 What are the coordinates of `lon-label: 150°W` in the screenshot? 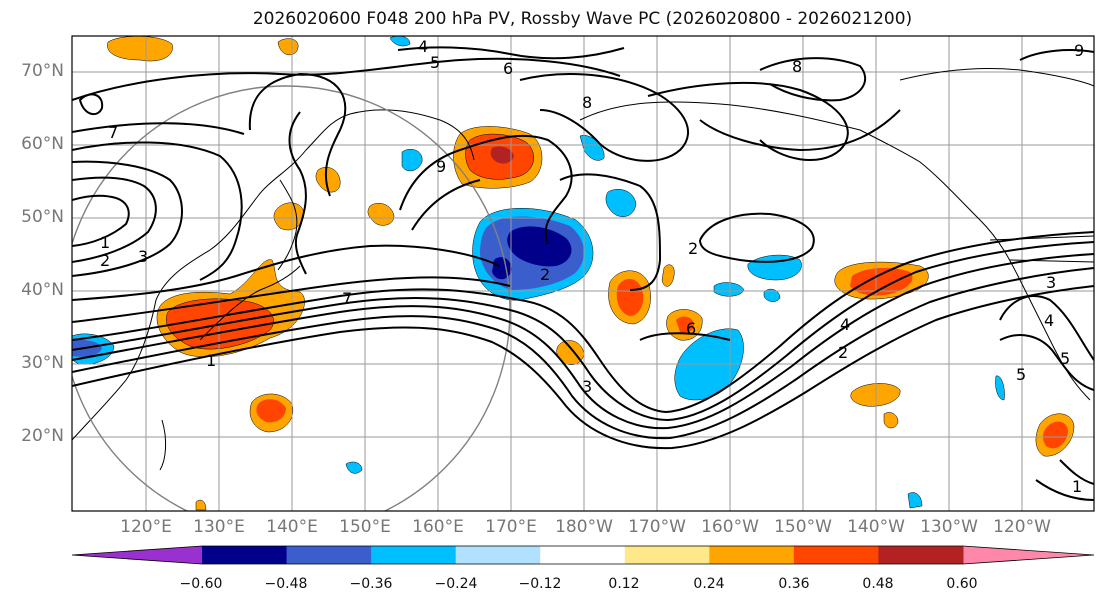 It's located at (803, 527).